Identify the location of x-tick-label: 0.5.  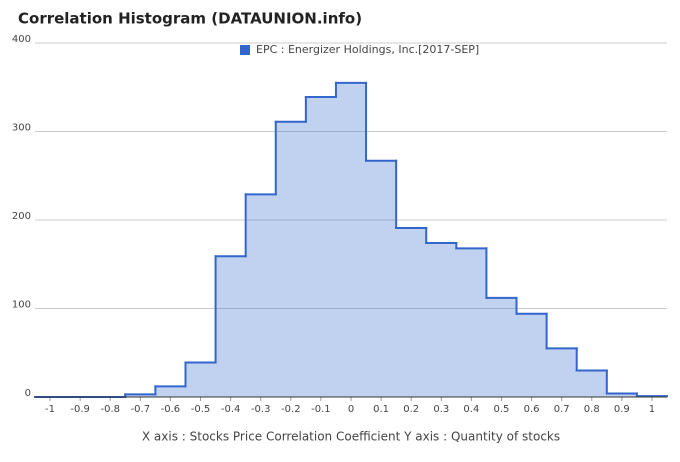
(502, 409).